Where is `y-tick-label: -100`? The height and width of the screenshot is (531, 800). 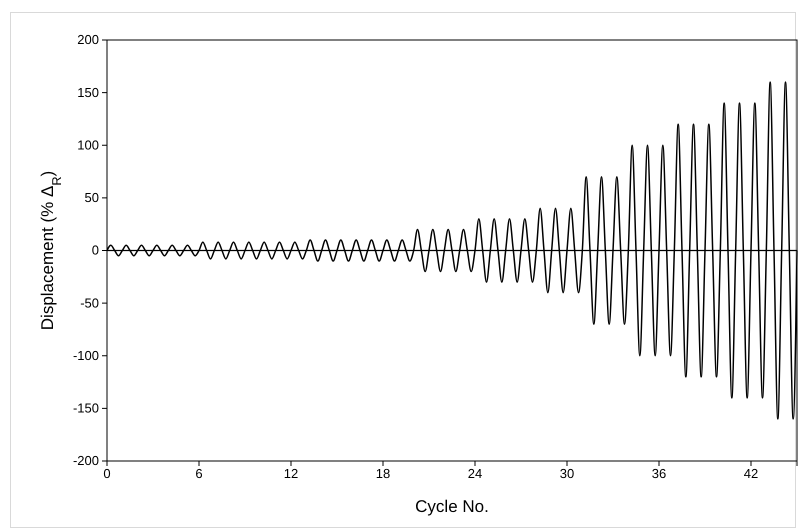
y-tick-label: -100 is located at coordinates (85, 355).